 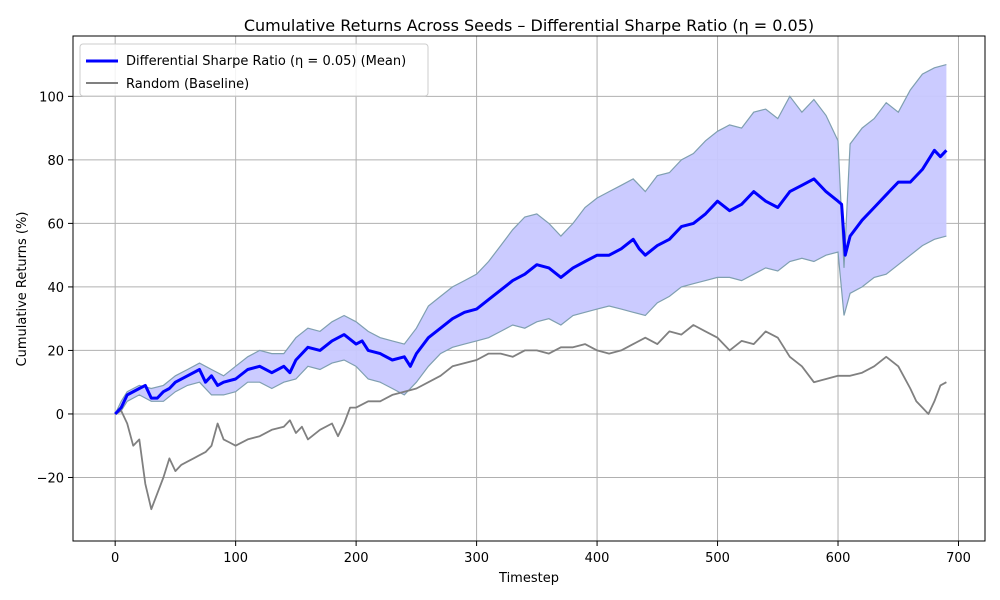 I want to click on legend-box, so click(x=254, y=70).